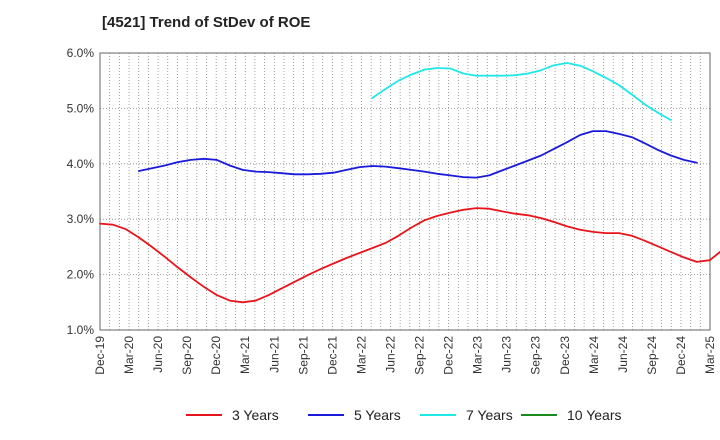  I want to click on legend-item-5-years: 5 Years, so click(354, 415).